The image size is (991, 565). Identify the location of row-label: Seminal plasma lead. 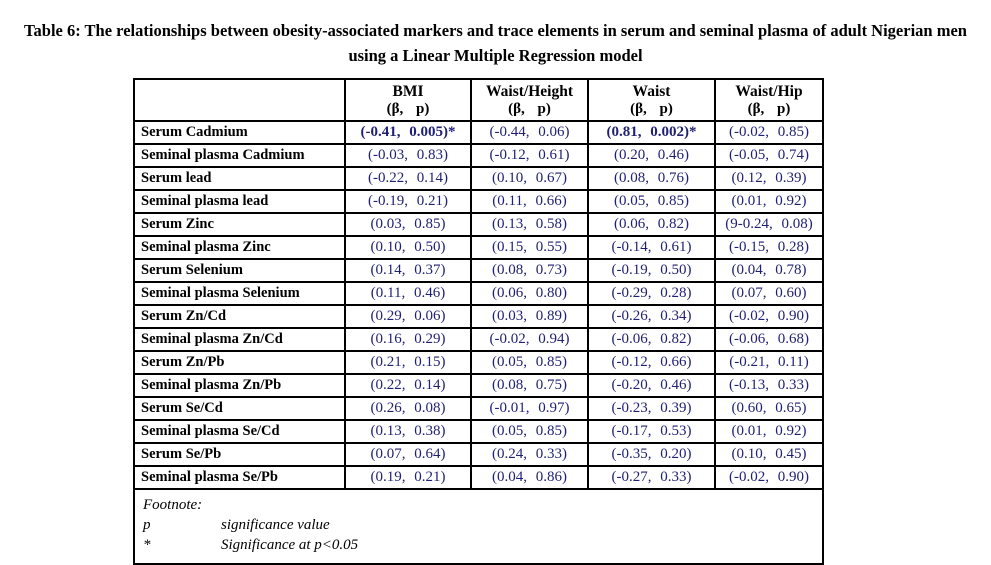
(239, 201).